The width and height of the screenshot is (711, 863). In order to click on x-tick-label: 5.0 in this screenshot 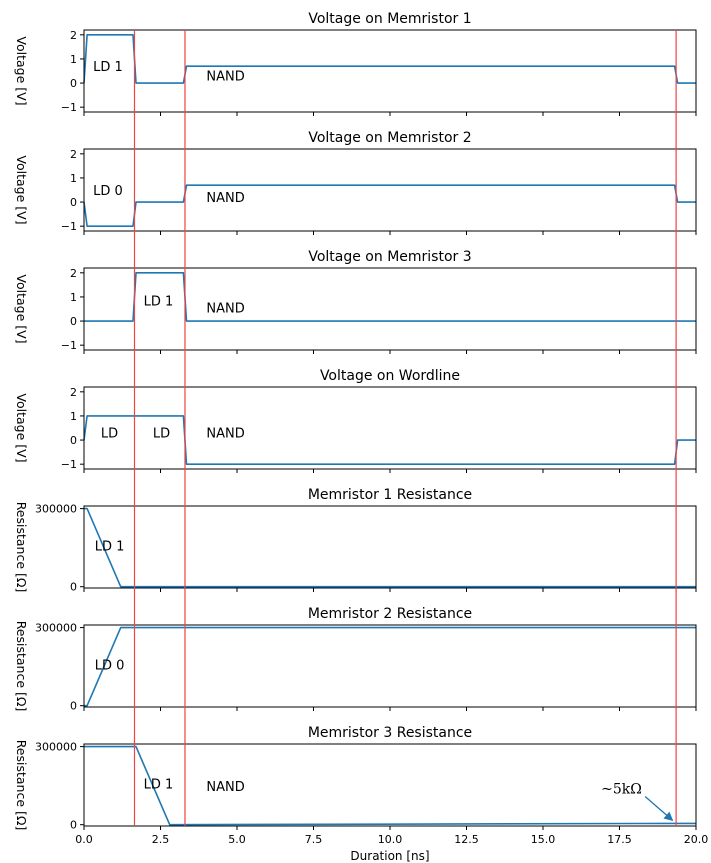, I will do `click(237, 839)`.